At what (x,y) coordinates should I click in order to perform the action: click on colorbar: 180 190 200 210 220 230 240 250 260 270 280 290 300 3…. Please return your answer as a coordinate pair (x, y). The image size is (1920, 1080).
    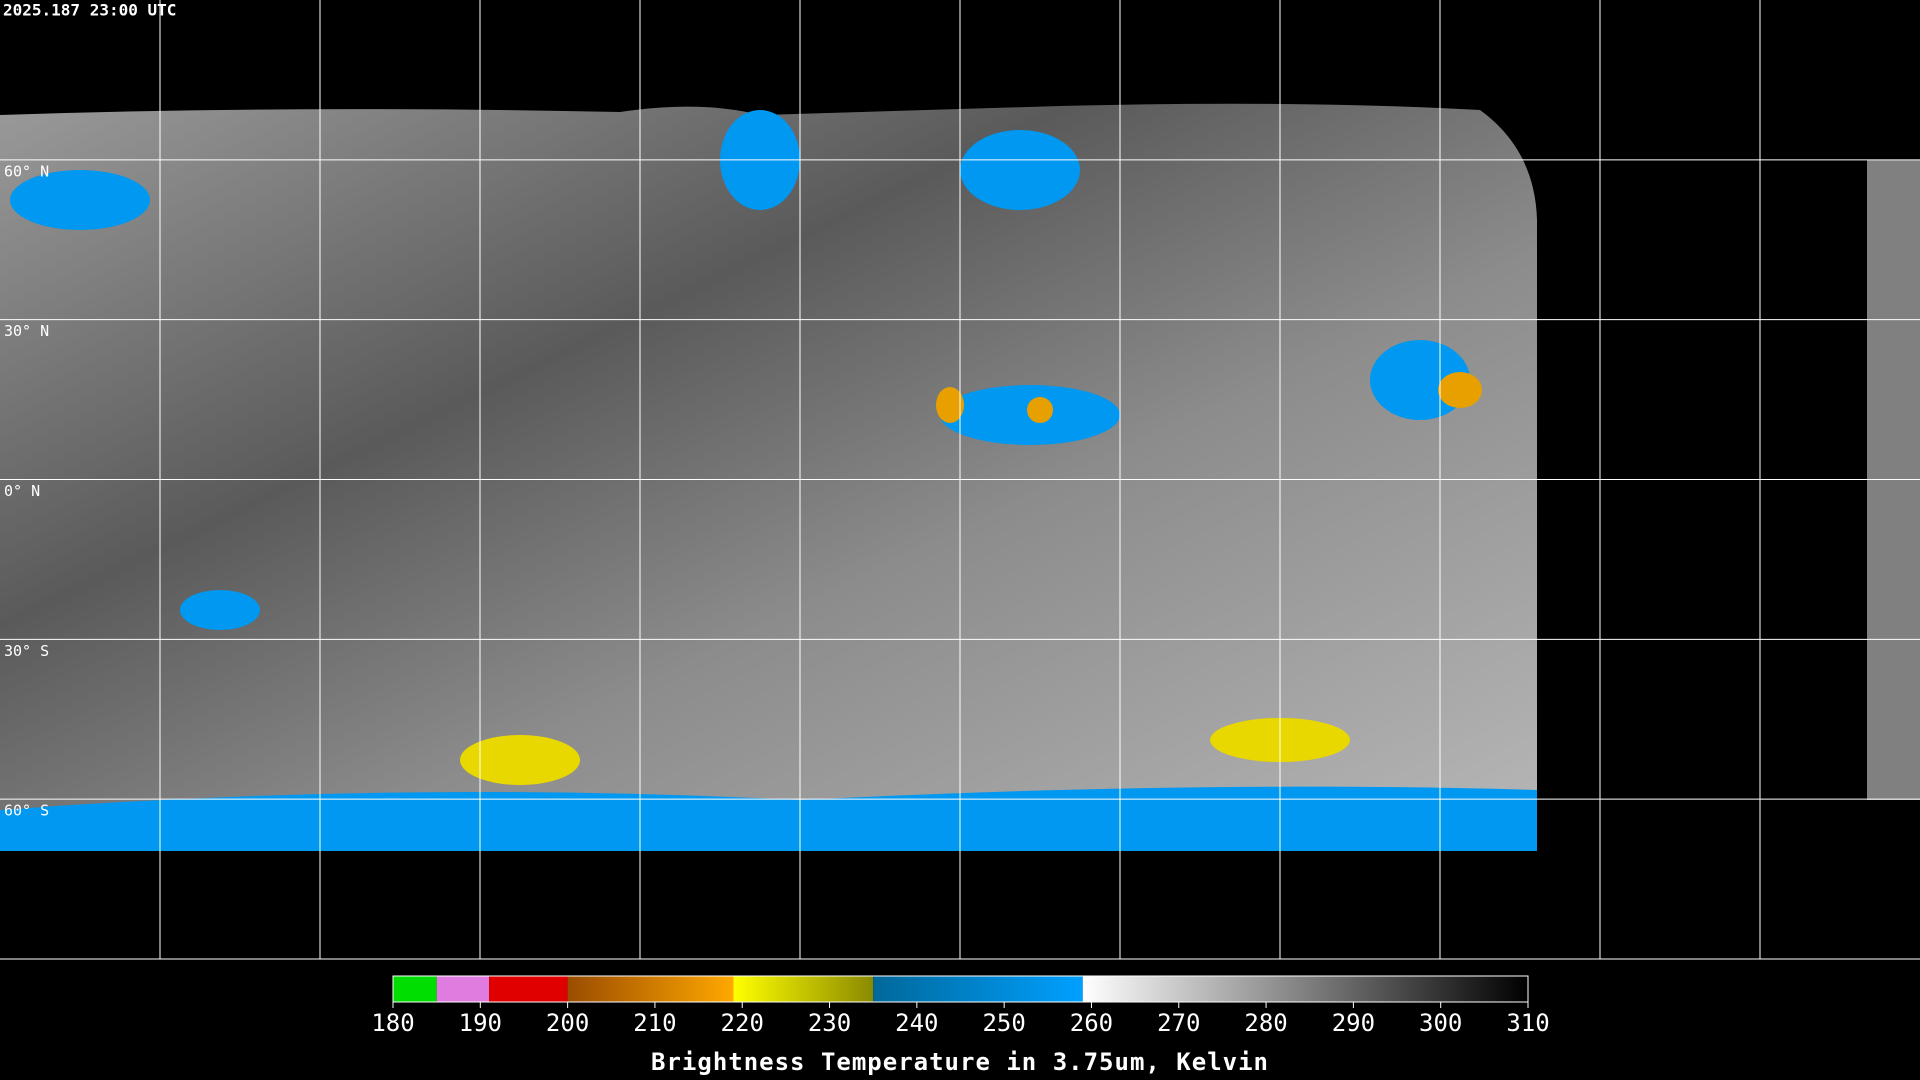
    Looking at the image, I should click on (960, 1006).